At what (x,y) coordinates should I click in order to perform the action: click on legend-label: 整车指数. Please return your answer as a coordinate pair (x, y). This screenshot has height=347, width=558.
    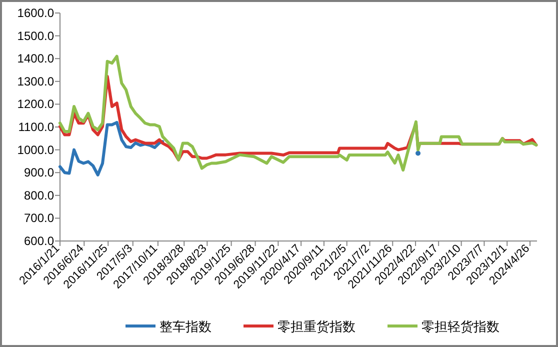
    Looking at the image, I should click on (186, 326).